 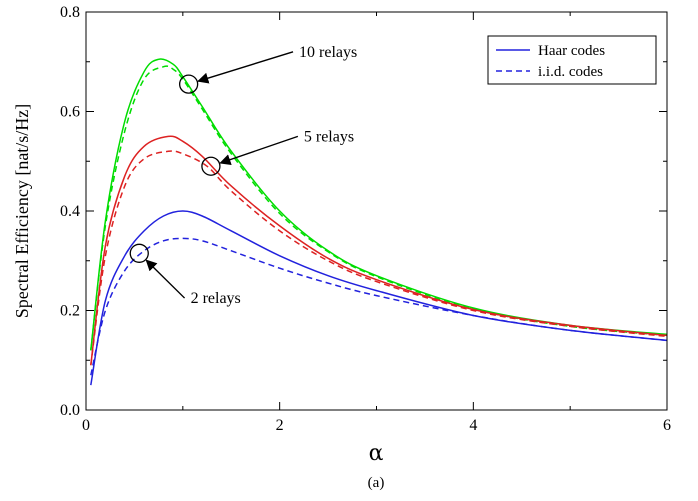 I want to click on y-tick-label-4: 0.8, so click(x=70, y=12).